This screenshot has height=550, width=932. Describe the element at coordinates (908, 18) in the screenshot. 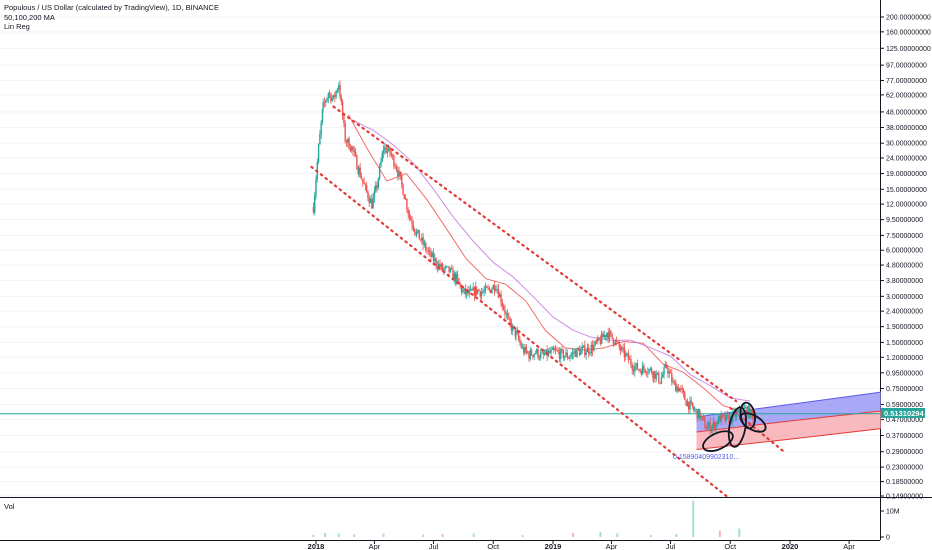

I see `y-tick-label: 200.00000000` at that location.